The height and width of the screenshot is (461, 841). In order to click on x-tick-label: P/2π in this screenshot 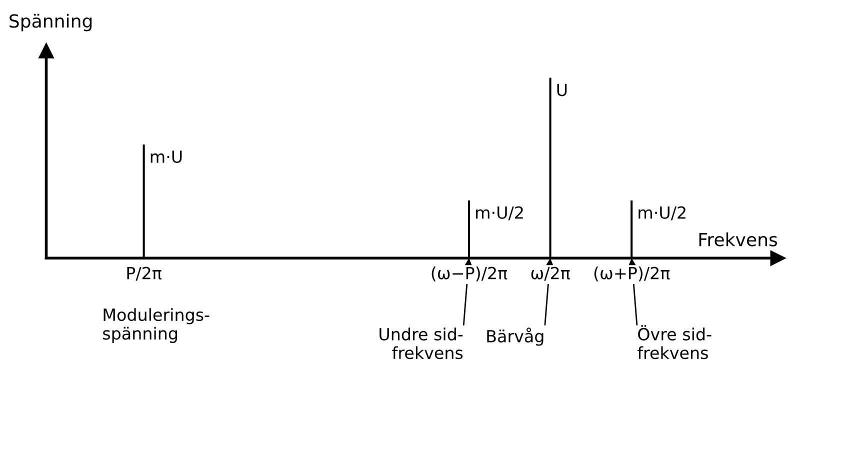, I will do `click(144, 273)`.